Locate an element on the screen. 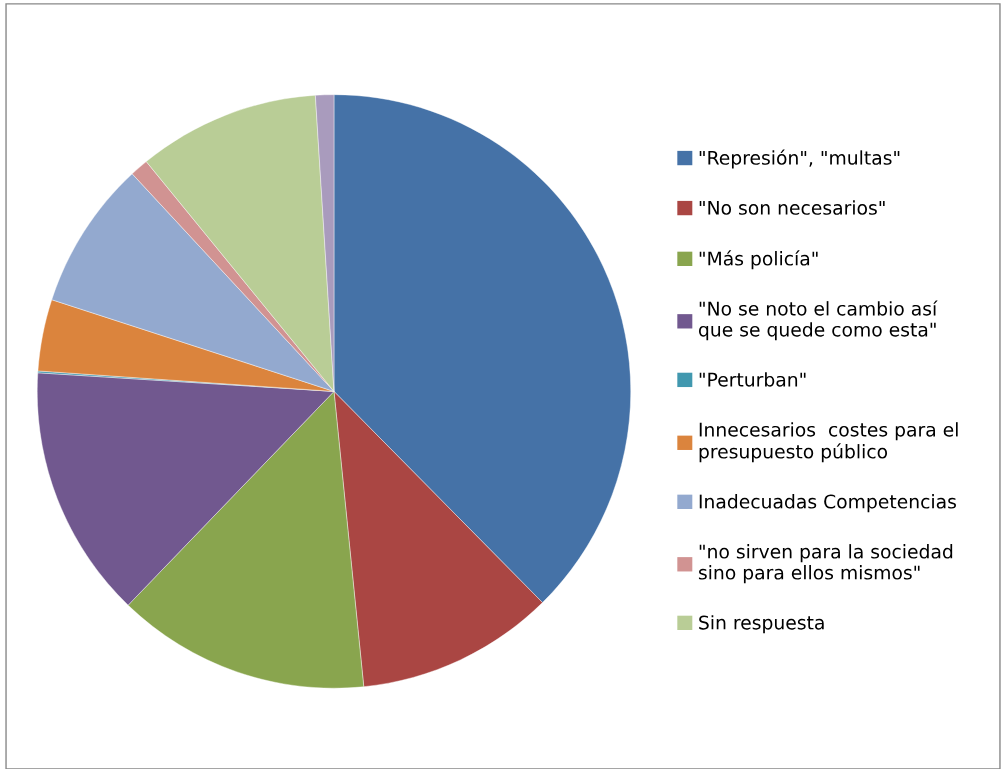  legend-label: "Represión", "multas" is located at coordinates (799, 159).